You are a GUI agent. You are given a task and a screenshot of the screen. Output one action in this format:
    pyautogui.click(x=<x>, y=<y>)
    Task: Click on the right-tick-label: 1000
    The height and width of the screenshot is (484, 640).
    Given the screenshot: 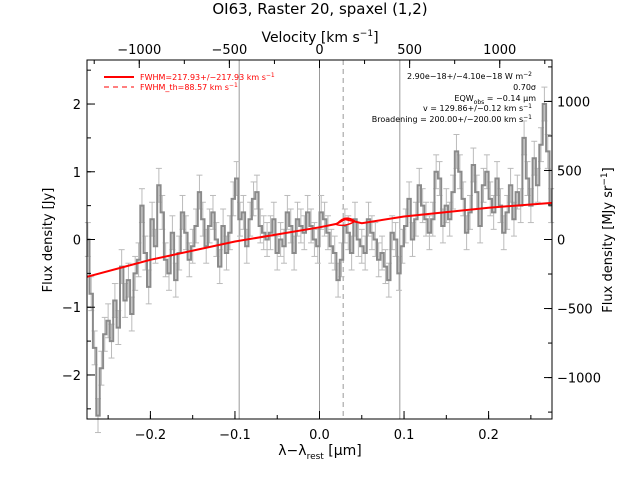 What is the action you would take?
    pyautogui.click(x=573, y=102)
    